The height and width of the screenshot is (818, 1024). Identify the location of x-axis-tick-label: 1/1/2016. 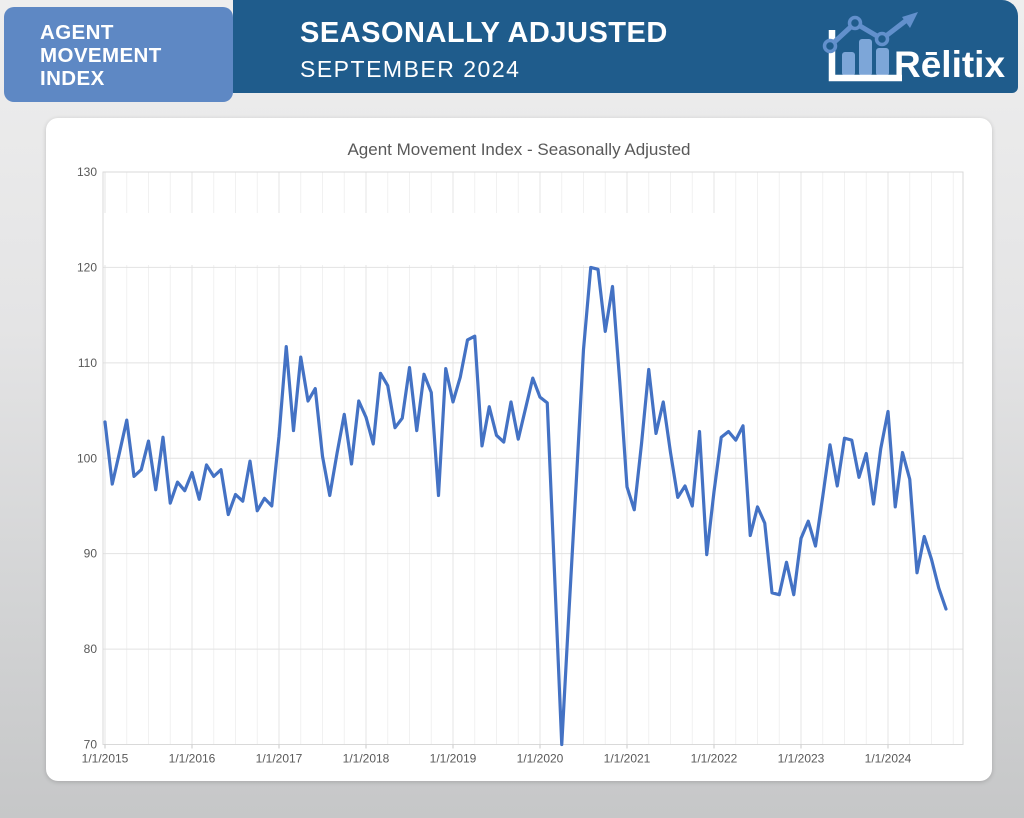
(192, 759).